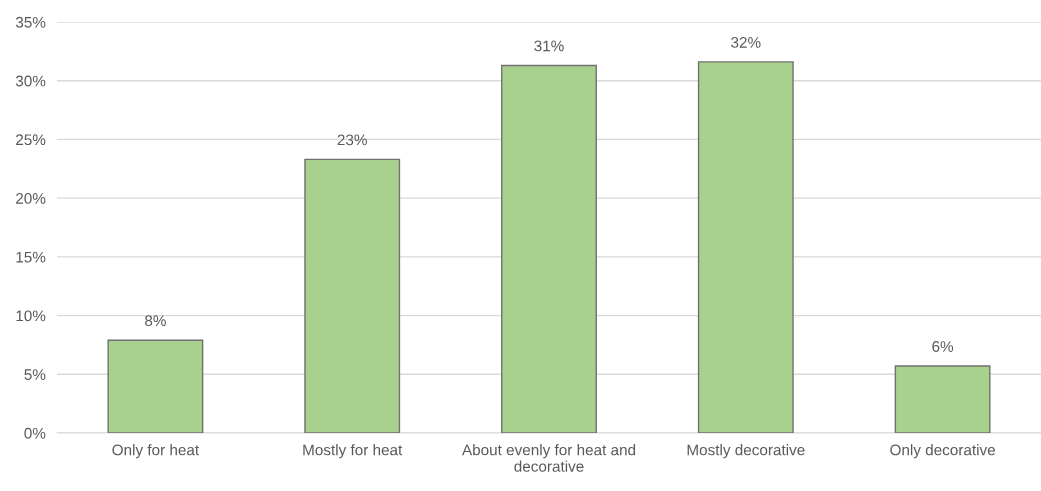 The height and width of the screenshot is (491, 1041). Describe the element at coordinates (35, 433) in the screenshot. I see `y-tick-label: 0%` at that location.